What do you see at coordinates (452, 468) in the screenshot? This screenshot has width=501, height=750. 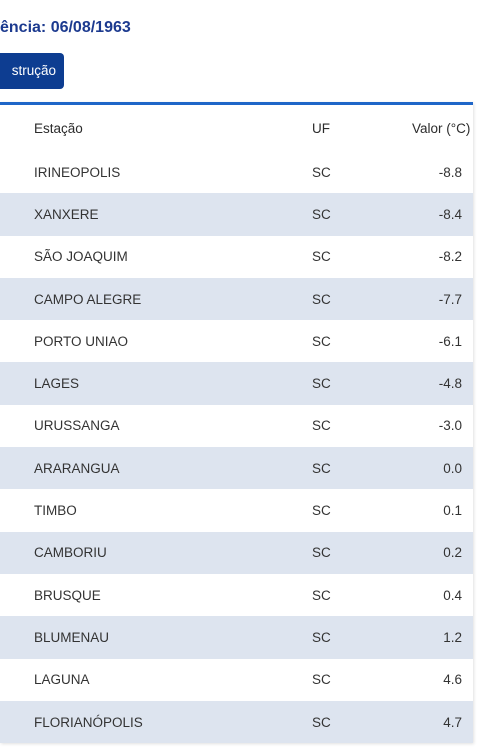 I see `value-cell: 0.0` at bounding box center [452, 468].